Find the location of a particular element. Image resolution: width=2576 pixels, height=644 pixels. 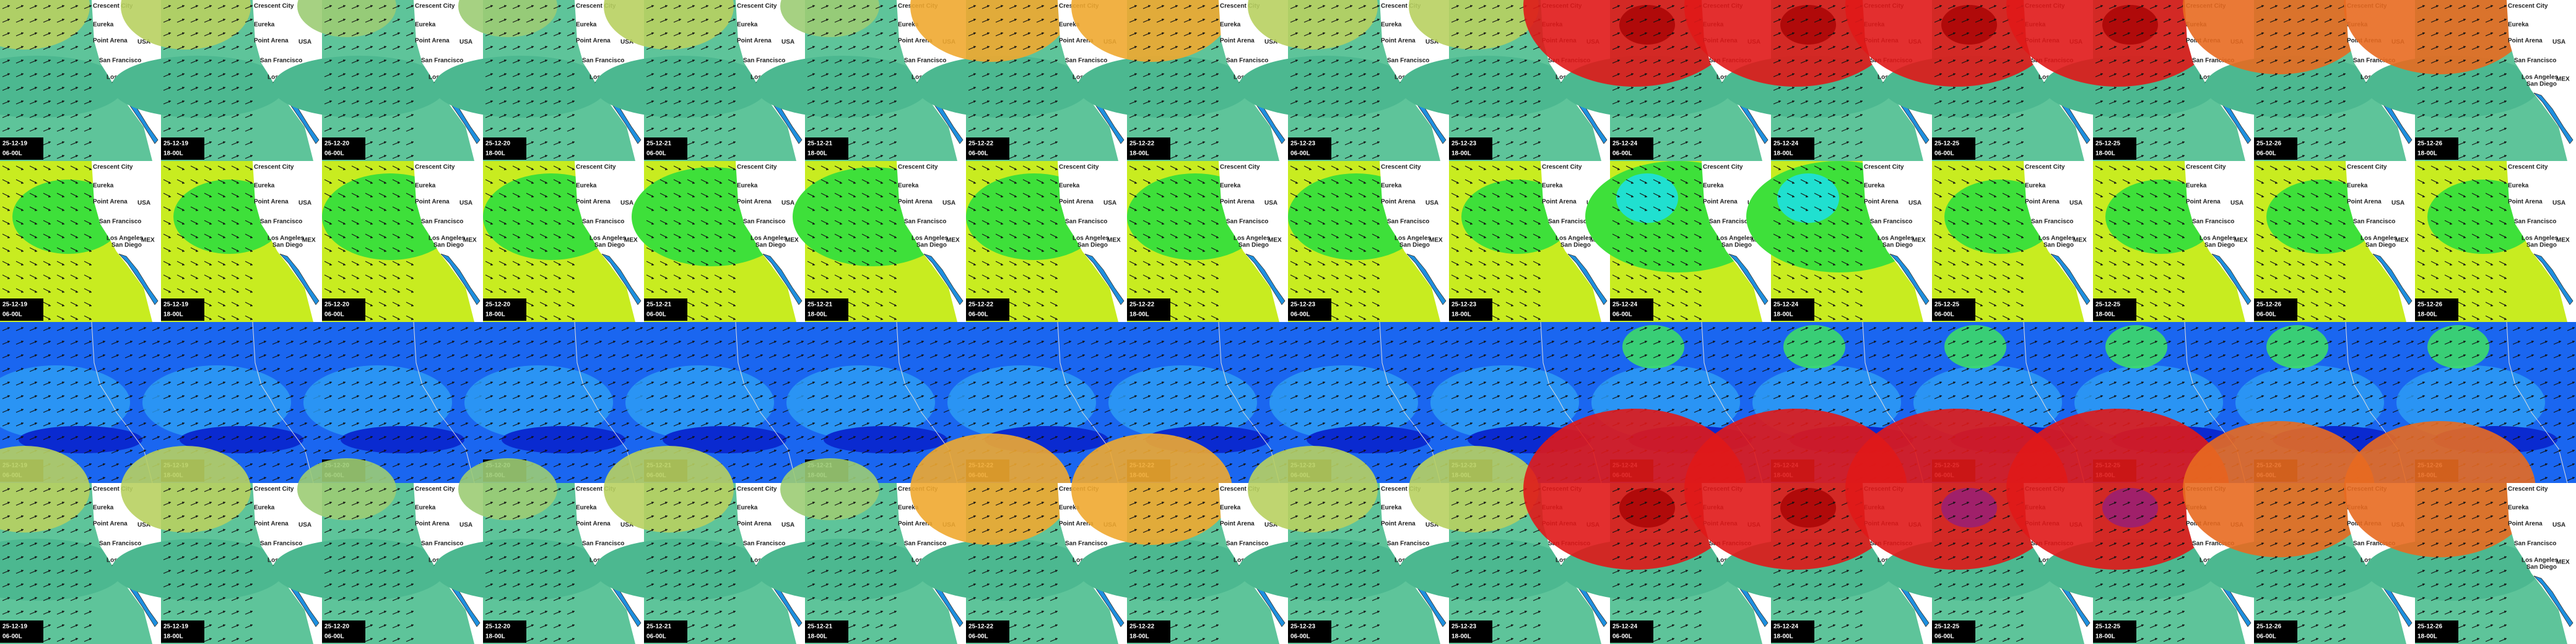

coastal-water is located at coordinates (2553, 118).